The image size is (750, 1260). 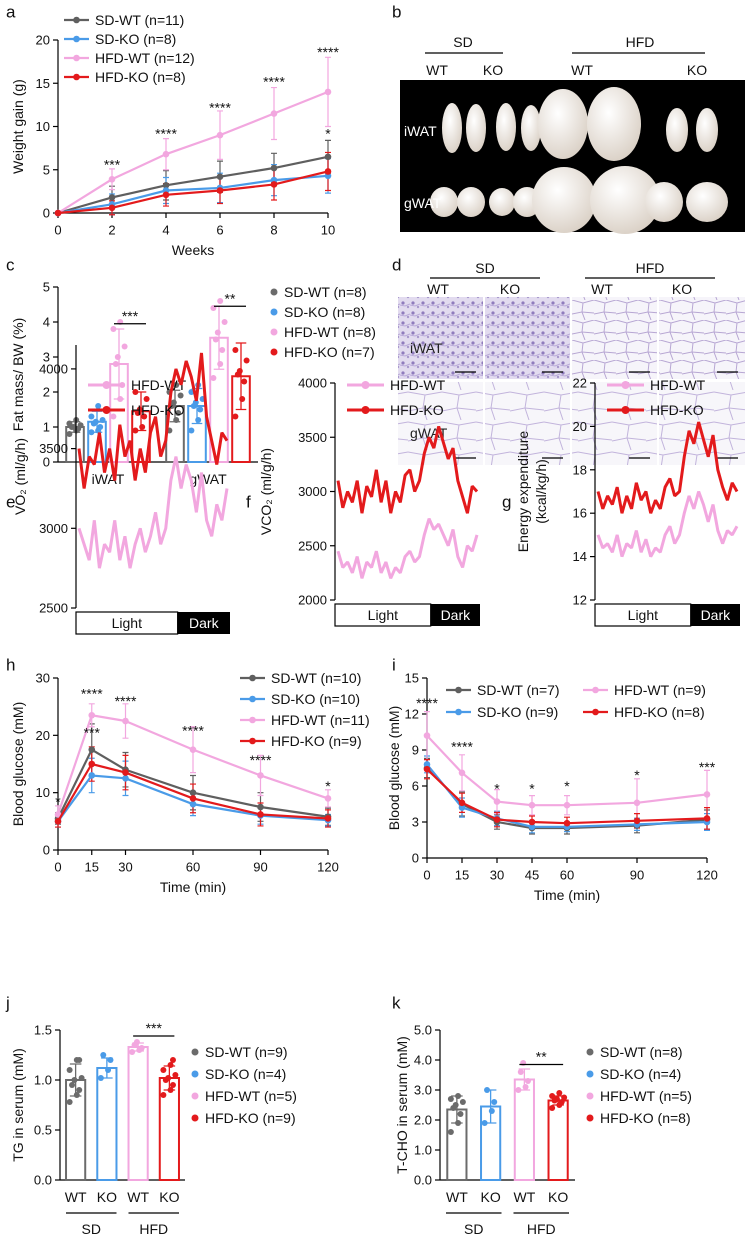 I want to click on x-tick-label: 8, so click(x=273, y=230).